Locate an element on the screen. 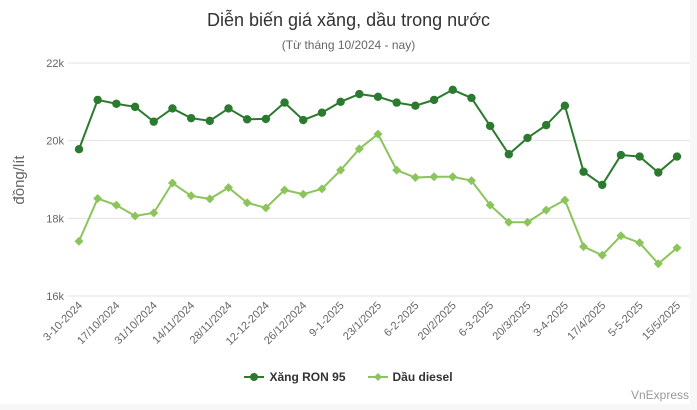 The width and height of the screenshot is (697, 410). legend-label: Dầu diesel is located at coordinates (422, 377).